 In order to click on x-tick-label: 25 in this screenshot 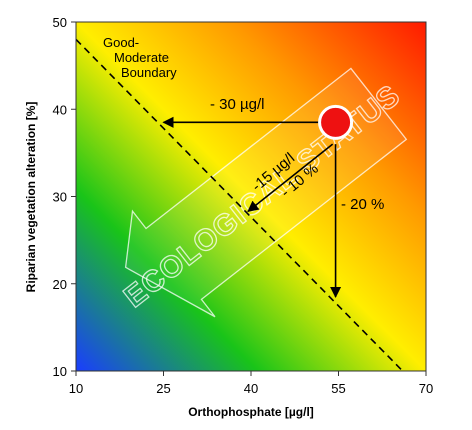, I will do `click(163, 388)`.